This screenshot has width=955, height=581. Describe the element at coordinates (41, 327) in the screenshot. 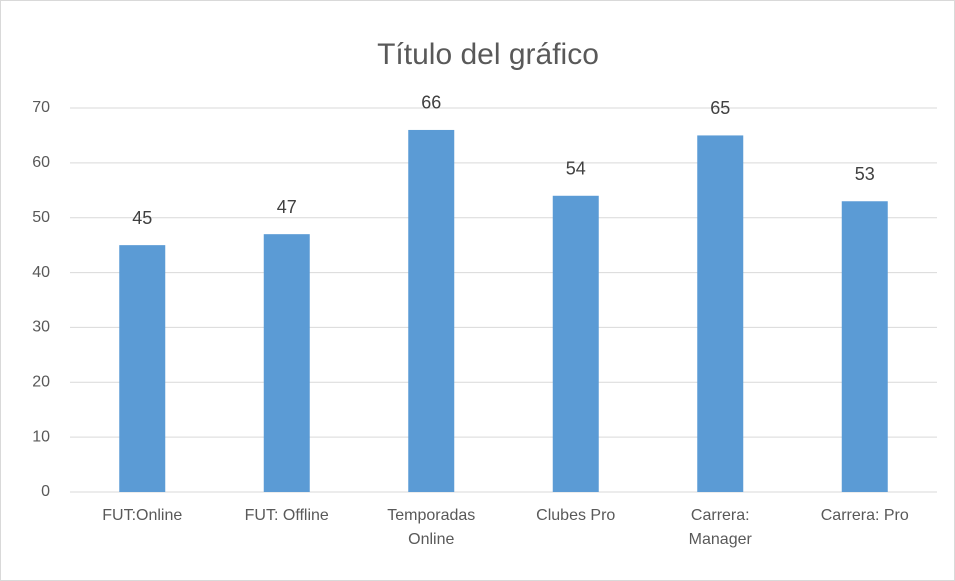

I see `y-tick-label: 30` at that location.